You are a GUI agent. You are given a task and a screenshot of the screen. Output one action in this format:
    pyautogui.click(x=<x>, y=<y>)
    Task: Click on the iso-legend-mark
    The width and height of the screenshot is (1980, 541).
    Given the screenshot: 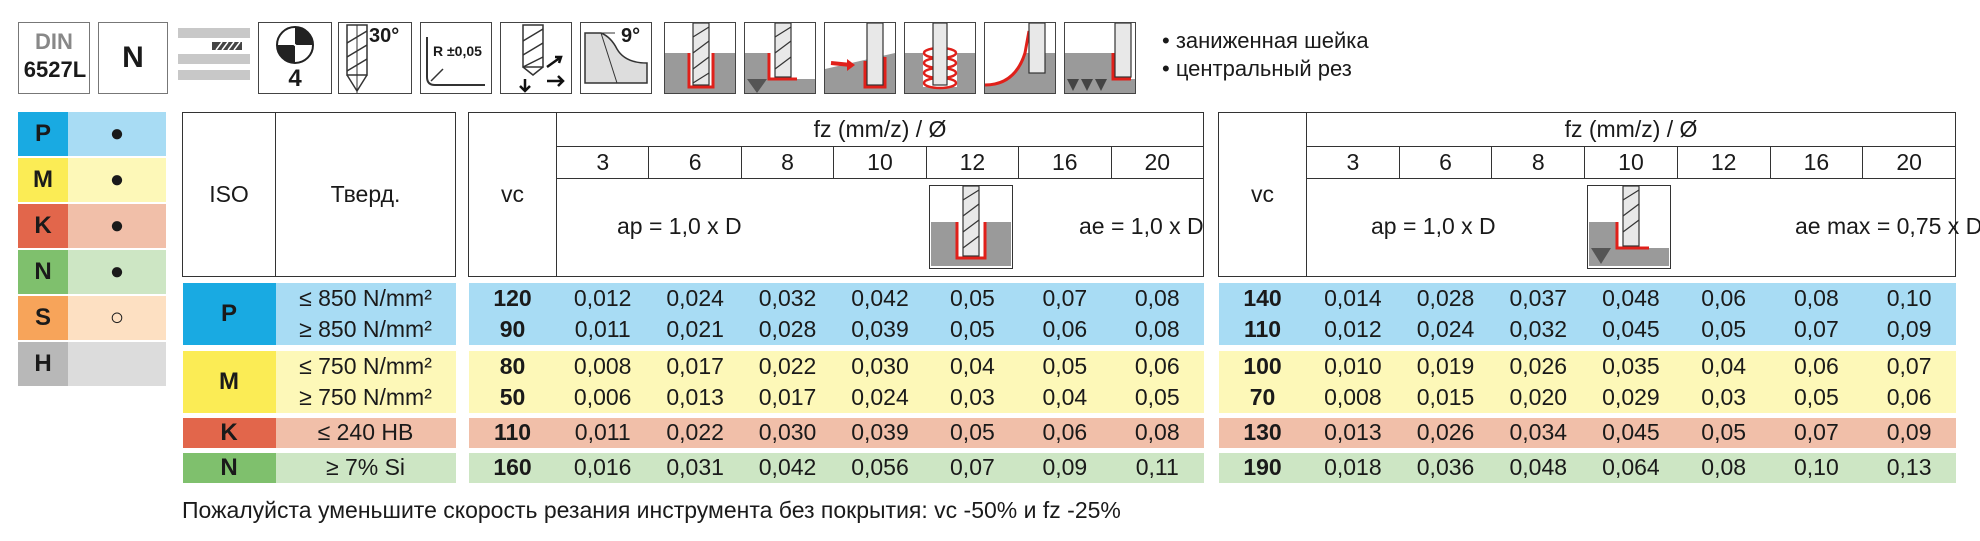 What is the action you would take?
    pyautogui.click(x=117, y=364)
    